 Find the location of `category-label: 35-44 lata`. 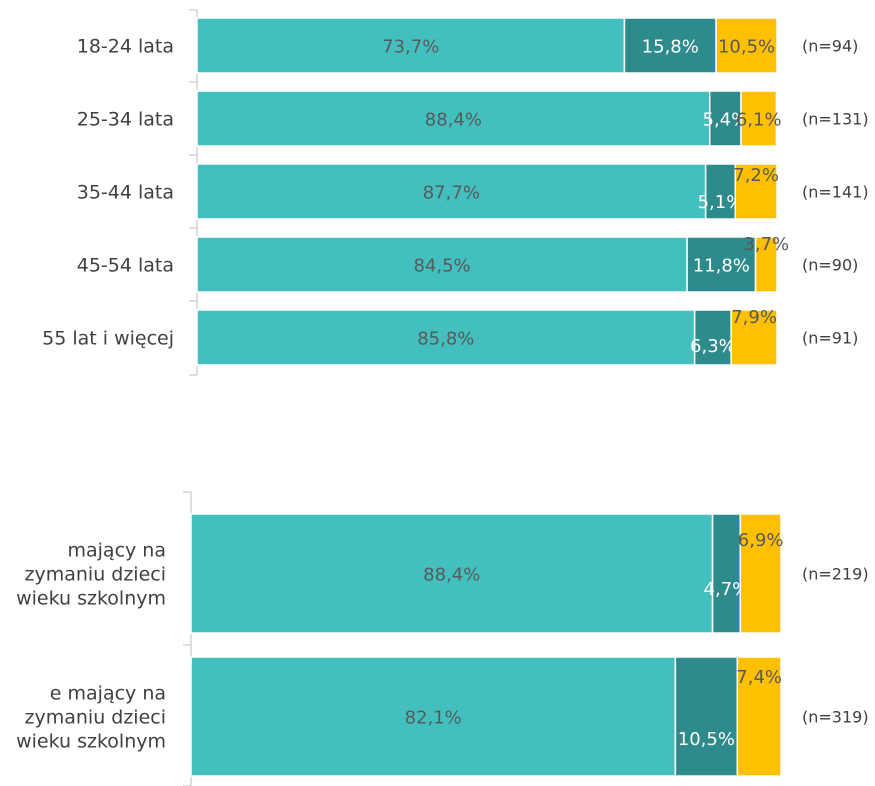

category-label: 35-44 lata is located at coordinates (125, 193).